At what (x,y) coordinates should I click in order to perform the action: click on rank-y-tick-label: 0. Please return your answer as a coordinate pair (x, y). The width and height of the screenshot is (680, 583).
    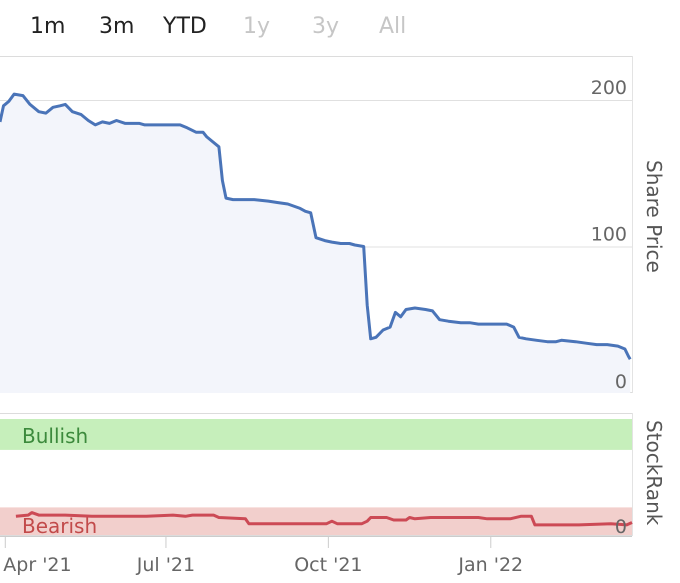
    Looking at the image, I should click on (621, 527).